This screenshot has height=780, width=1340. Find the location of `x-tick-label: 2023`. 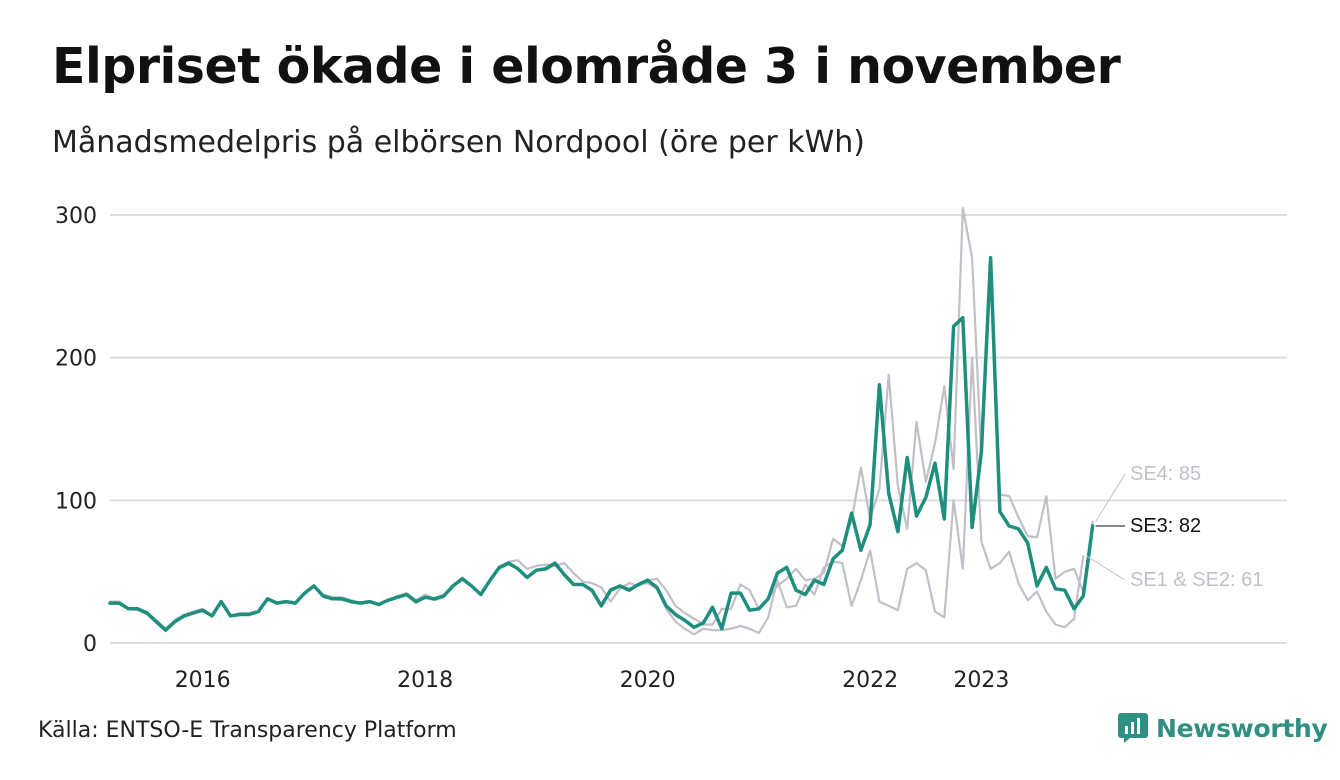

x-tick-label: 2023 is located at coordinates (981, 680).